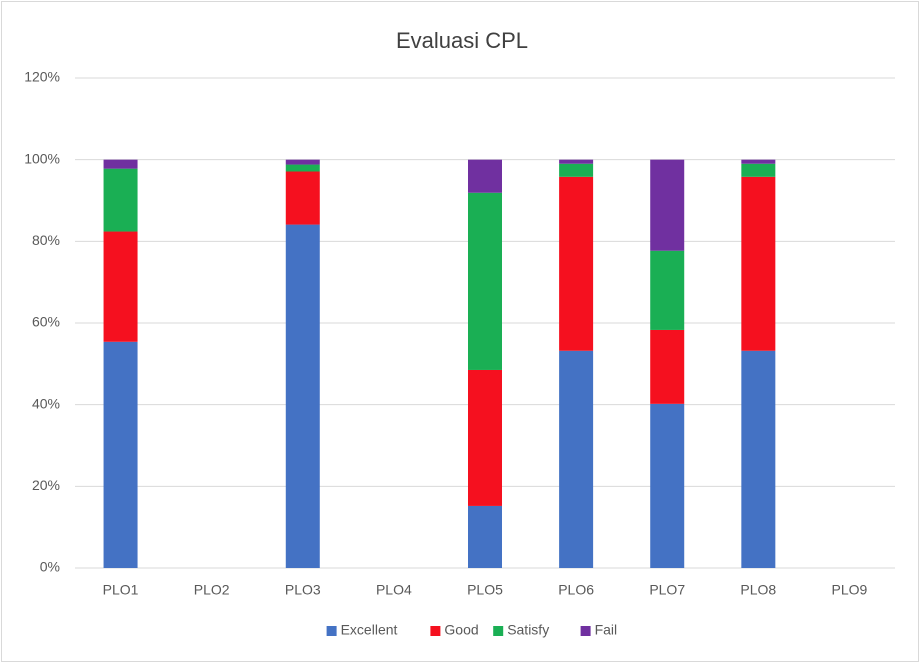 The image size is (924, 666). What do you see at coordinates (46, 322) in the screenshot?
I see `y-tick-label: 60%` at bounding box center [46, 322].